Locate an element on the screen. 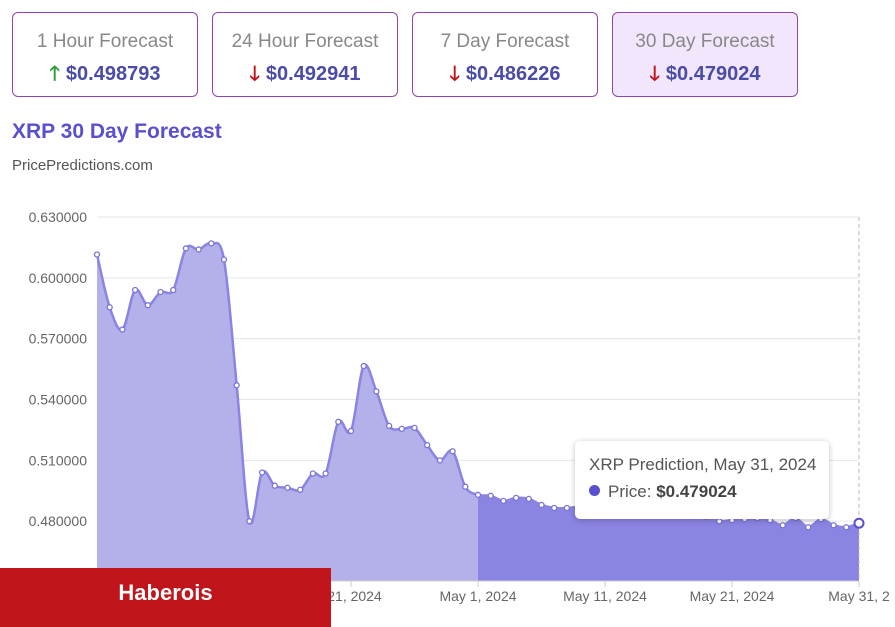 This screenshot has height=627, width=895. card-value: $0.498793 is located at coordinates (113, 74).